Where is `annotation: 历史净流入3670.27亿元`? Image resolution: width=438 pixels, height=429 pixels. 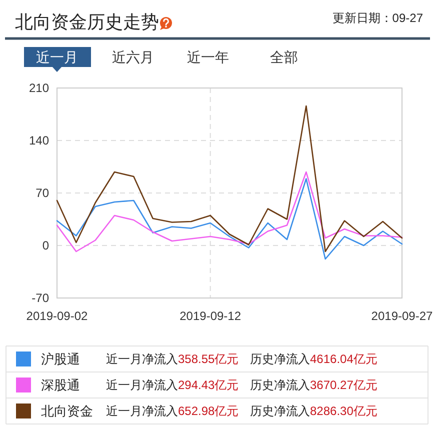
annotation: 历史净流入3670.27亿元 is located at coordinates (314, 385).